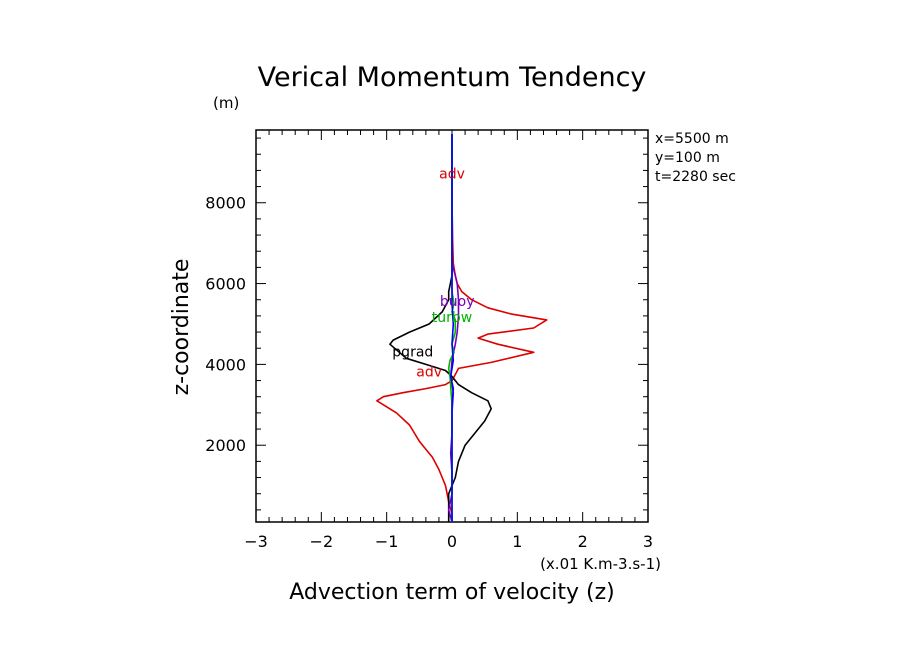 This screenshot has width=904, height=658. What do you see at coordinates (225, 364) in the screenshot?
I see `y-tick-label: 4000` at bounding box center [225, 364].